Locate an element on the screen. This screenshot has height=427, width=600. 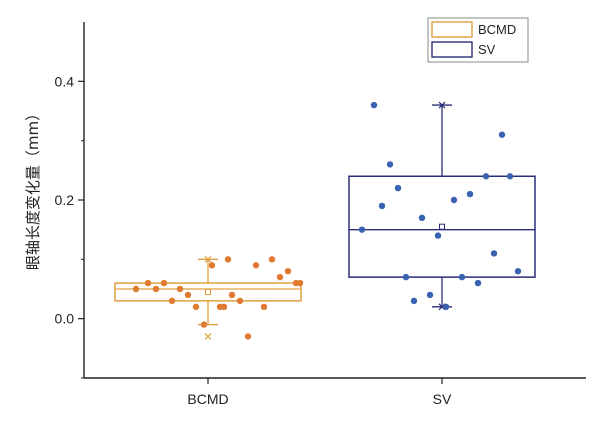
box-bcmd is located at coordinates (208, 297).